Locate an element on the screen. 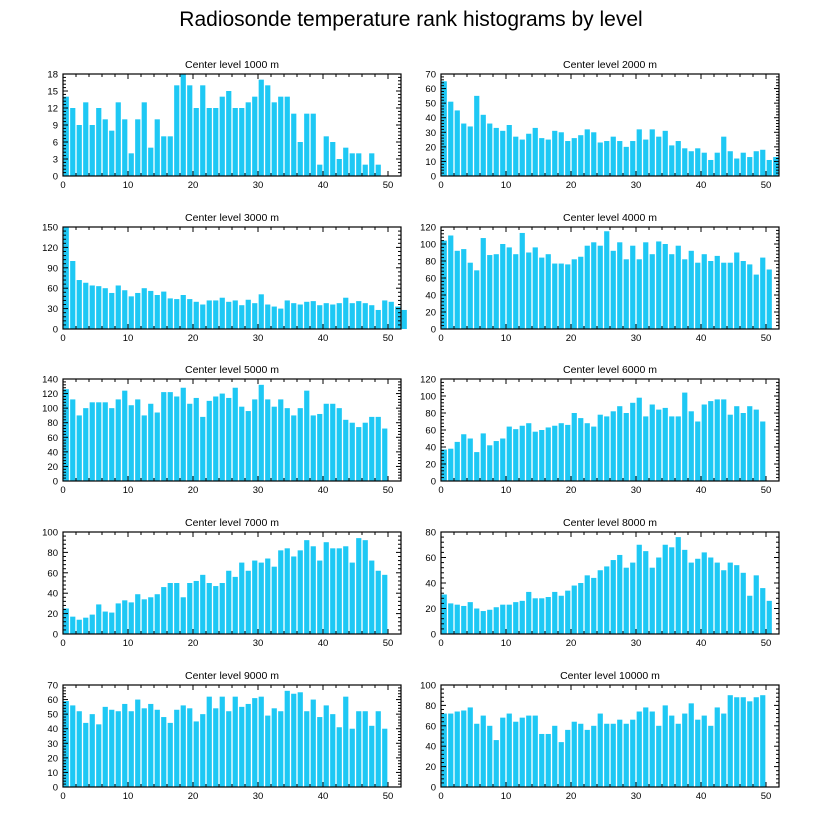 This screenshot has height=824, width=822. y-tick-label: 20 is located at coordinates (430, 609).